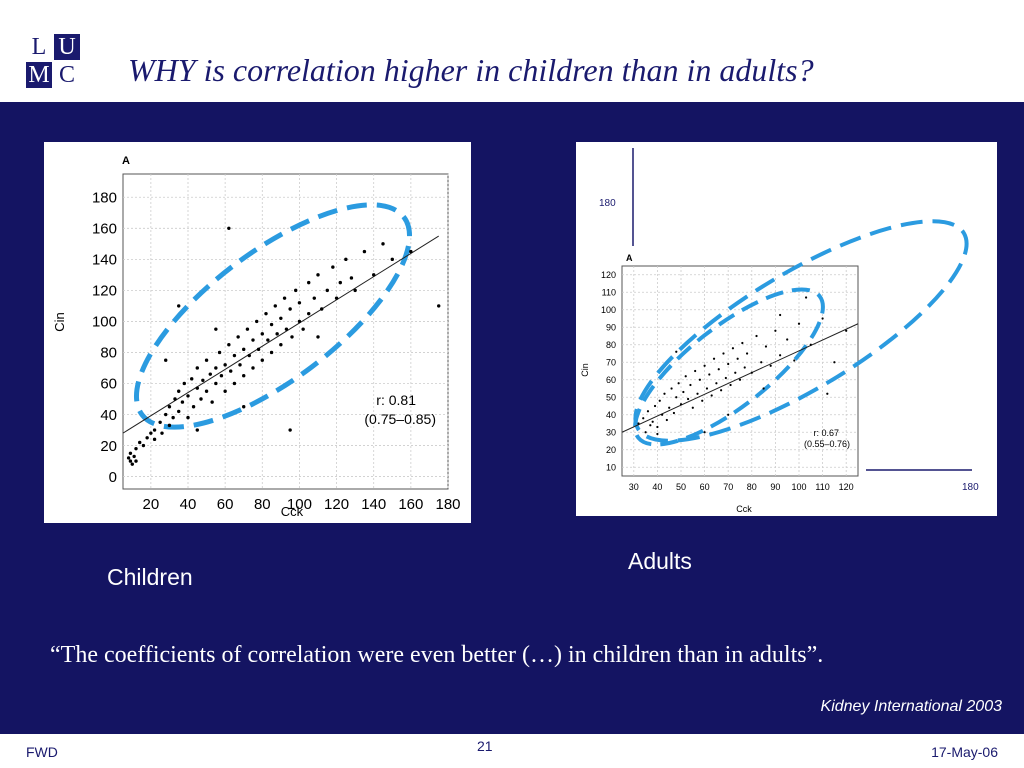  Describe the element at coordinates (611, 467) in the screenshot. I see `y-tick-label: 10` at that location.